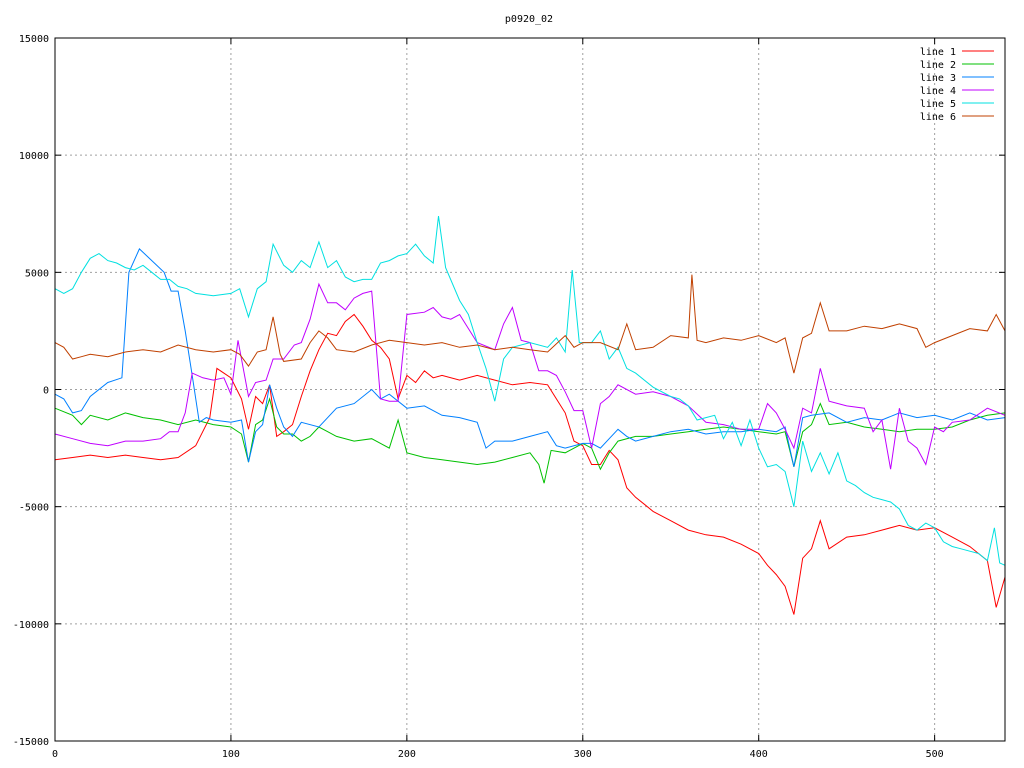 The width and height of the screenshot is (1024, 768). What do you see at coordinates (957, 85) in the screenshot?
I see `legend: line 1 line 2 line 3 line 4 line 5 line 6` at bounding box center [957, 85].